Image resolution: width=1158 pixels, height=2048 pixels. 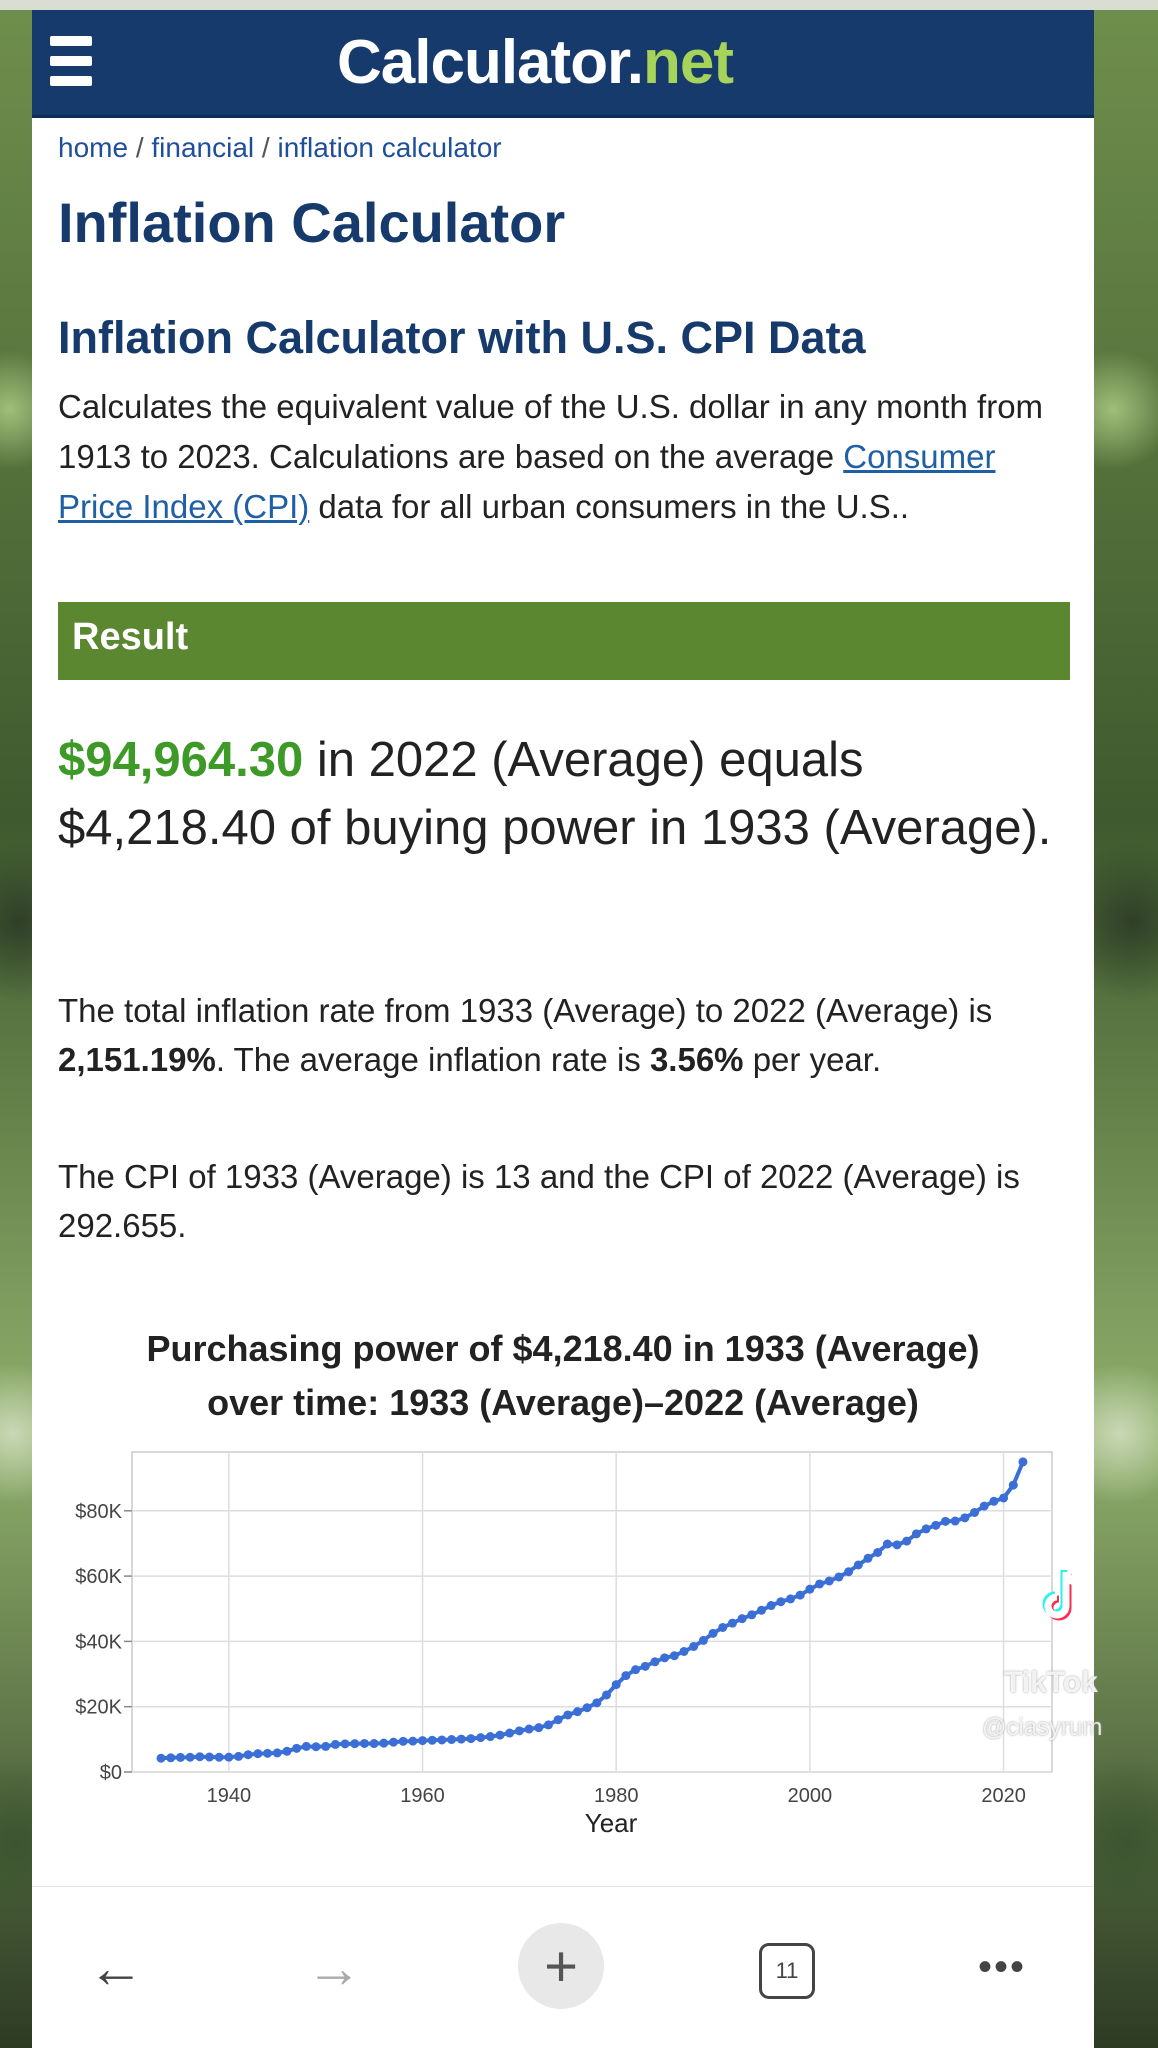 What do you see at coordinates (1062, 1595) in the screenshot?
I see `tiktok-logo-icon` at bounding box center [1062, 1595].